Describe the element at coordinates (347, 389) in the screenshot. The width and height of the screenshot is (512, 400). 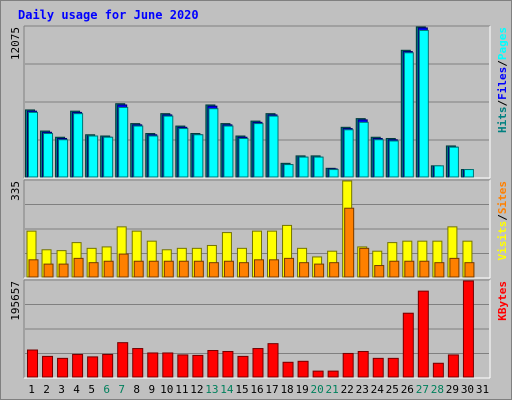
I see `x-tick-label-day-22: 22` at that location.